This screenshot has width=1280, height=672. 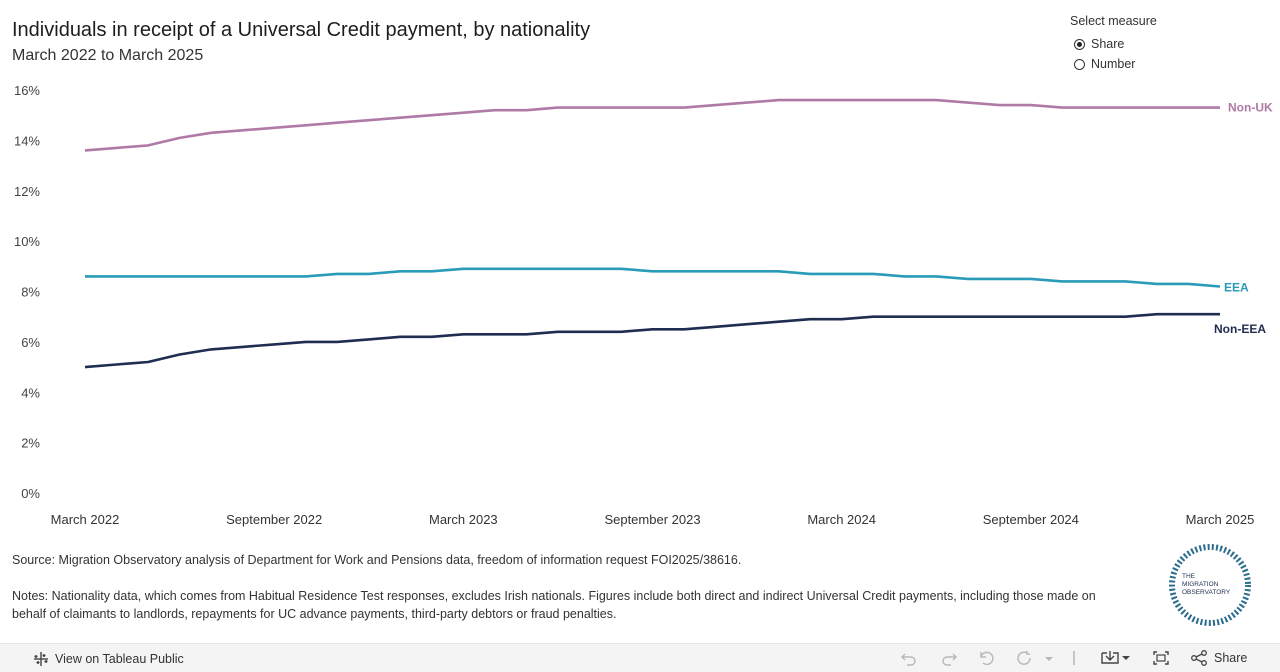 What do you see at coordinates (909, 658) in the screenshot?
I see `undo-icon` at bounding box center [909, 658].